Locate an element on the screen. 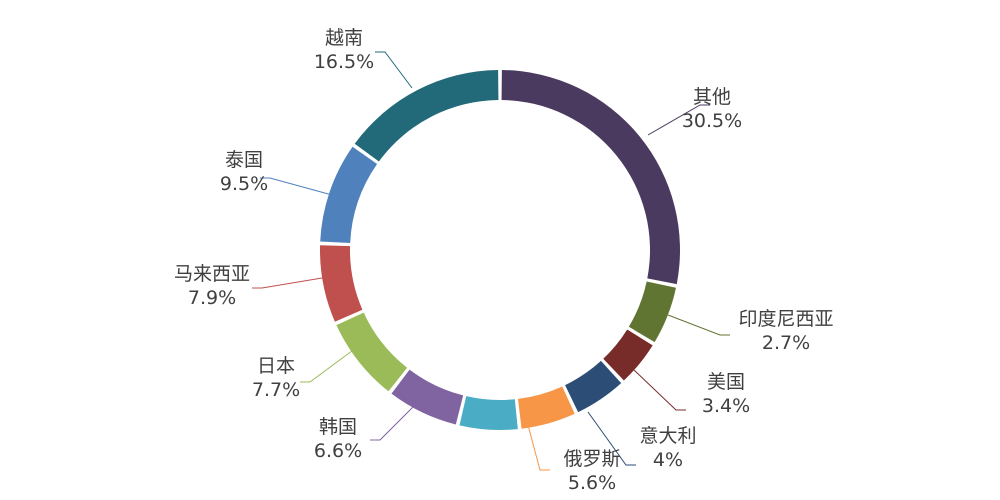 This screenshot has width=1000, height=500. slice-value-label: 5.6% is located at coordinates (592, 483).